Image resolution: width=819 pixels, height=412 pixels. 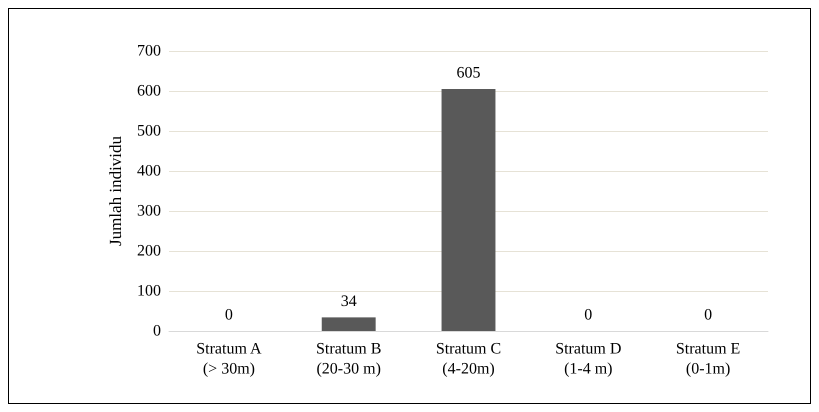 I want to click on x-tick-label: Stratum E (0-1m), so click(x=708, y=359).